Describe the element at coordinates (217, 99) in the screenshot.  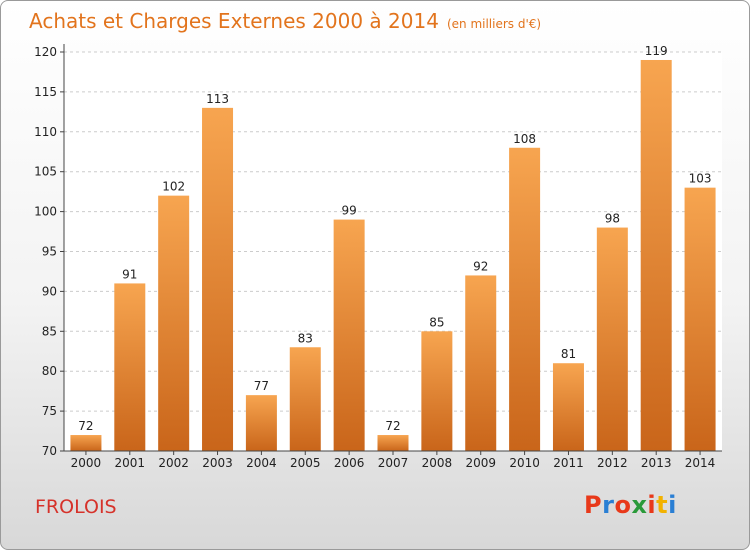
I see `data-label: 113` at that location.